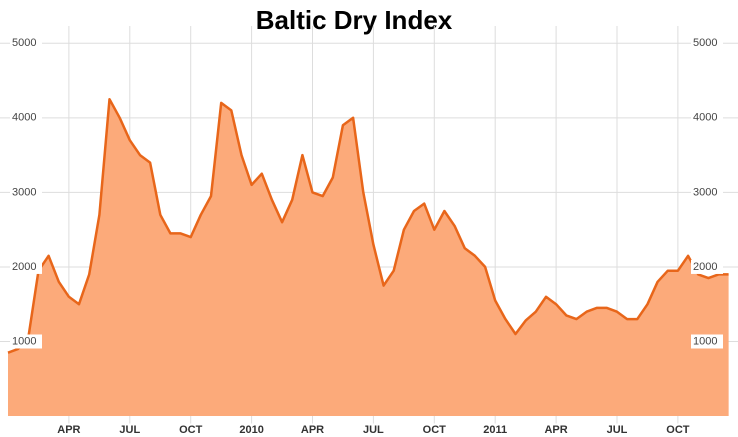 The width and height of the screenshot is (738, 437). Describe the element at coordinates (495, 430) in the screenshot. I see `x-tick-label: 2011` at that location.